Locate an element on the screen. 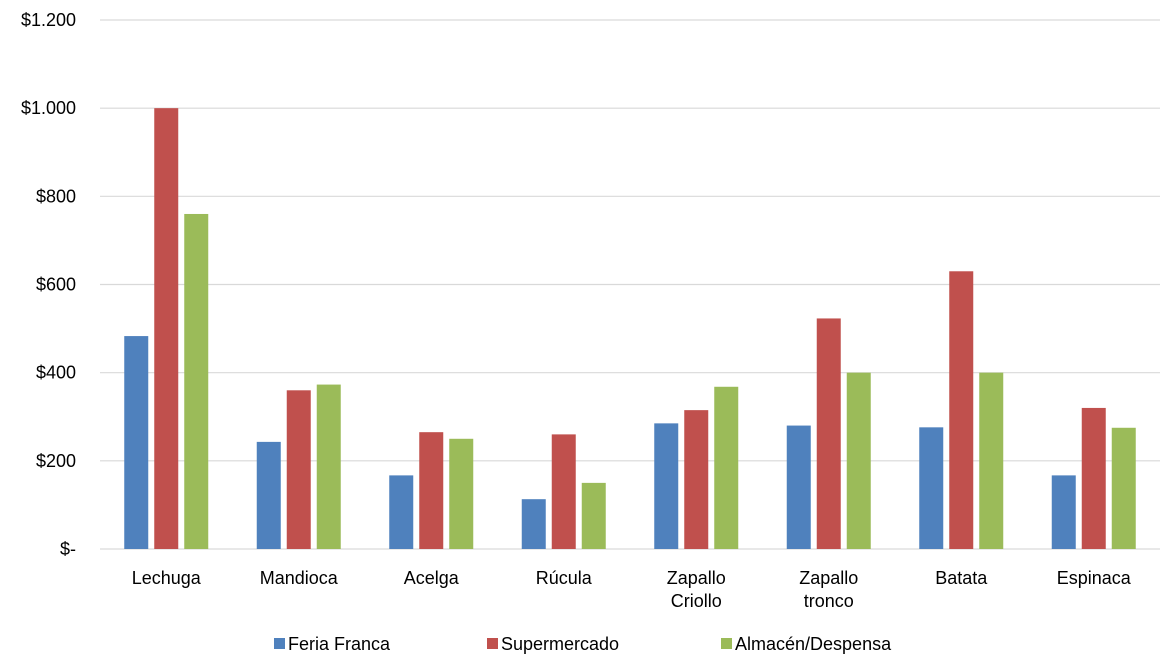  x-tick-label-line: Lechuga is located at coordinates (167, 578).